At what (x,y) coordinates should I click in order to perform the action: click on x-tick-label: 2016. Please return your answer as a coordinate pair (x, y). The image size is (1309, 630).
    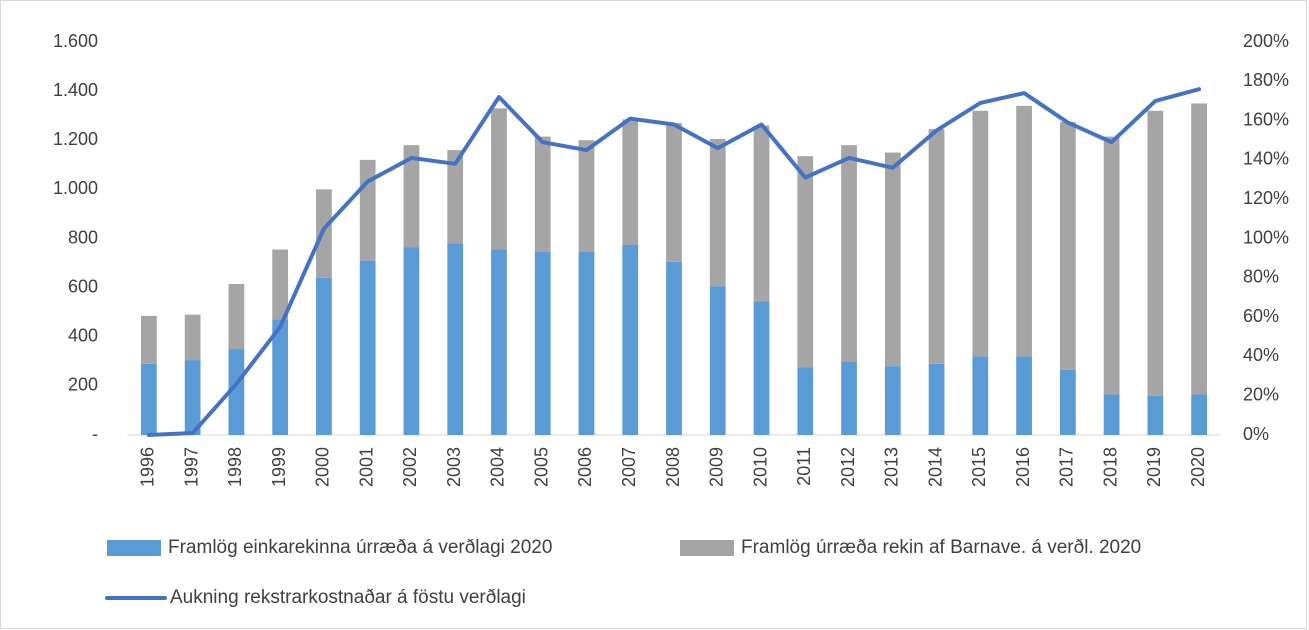
    Looking at the image, I should click on (1023, 467).